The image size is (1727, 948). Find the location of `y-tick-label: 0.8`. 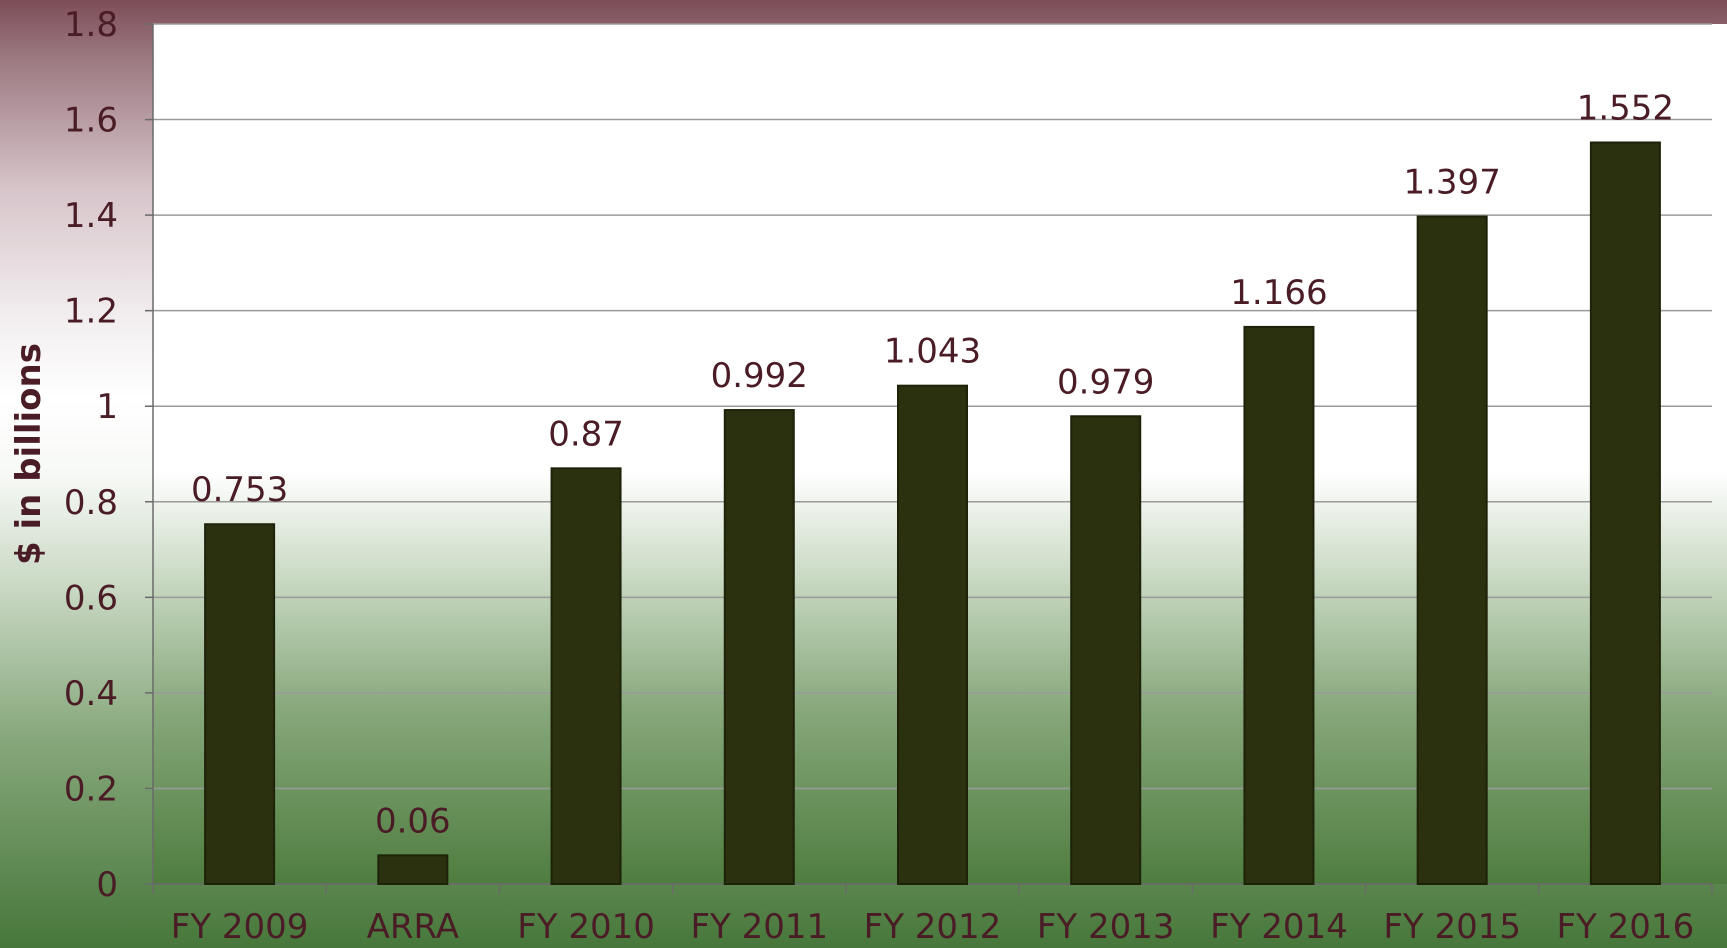

y-tick-label: 0.8 is located at coordinates (91, 503).